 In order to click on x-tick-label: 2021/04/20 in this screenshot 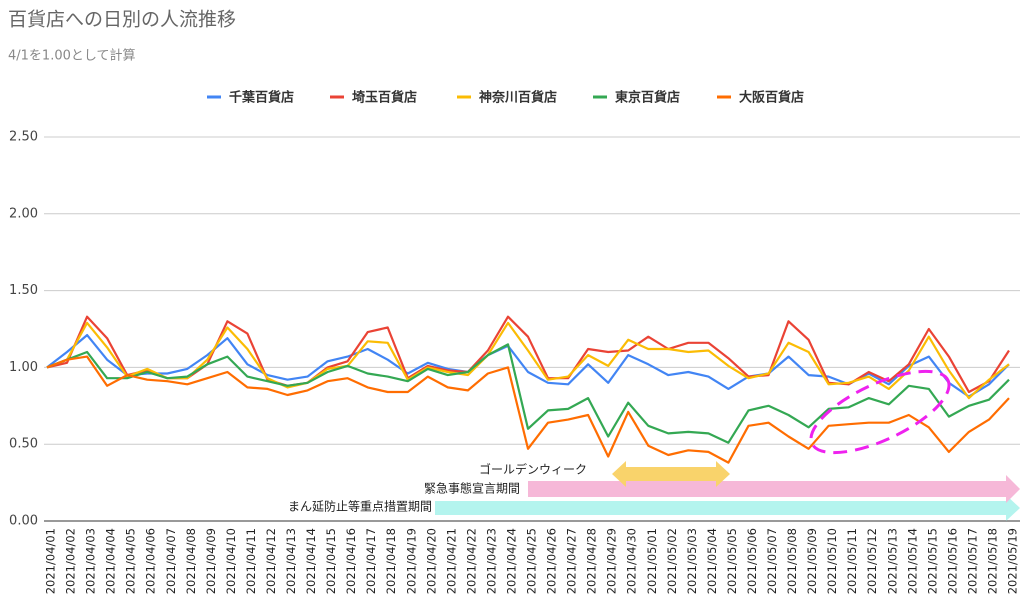, I will do `click(431, 561)`.